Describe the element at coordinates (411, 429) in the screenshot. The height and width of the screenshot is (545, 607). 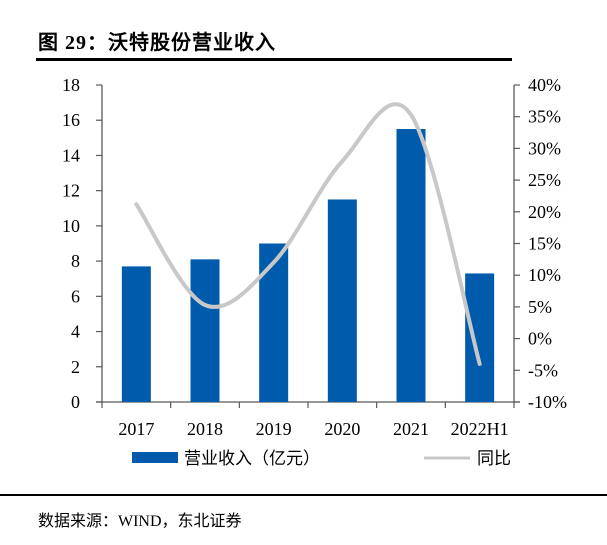
I see `x-tick-label: 2021` at that location.